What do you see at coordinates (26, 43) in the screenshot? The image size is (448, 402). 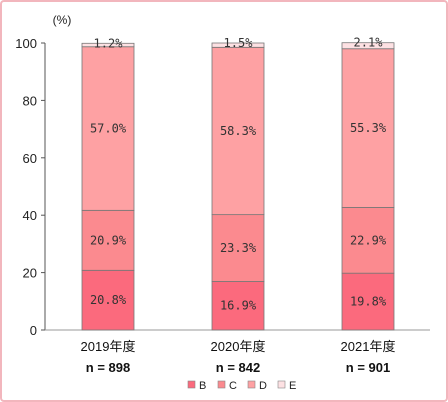 I see `y-tick-label: 100` at bounding box center [26, 43].